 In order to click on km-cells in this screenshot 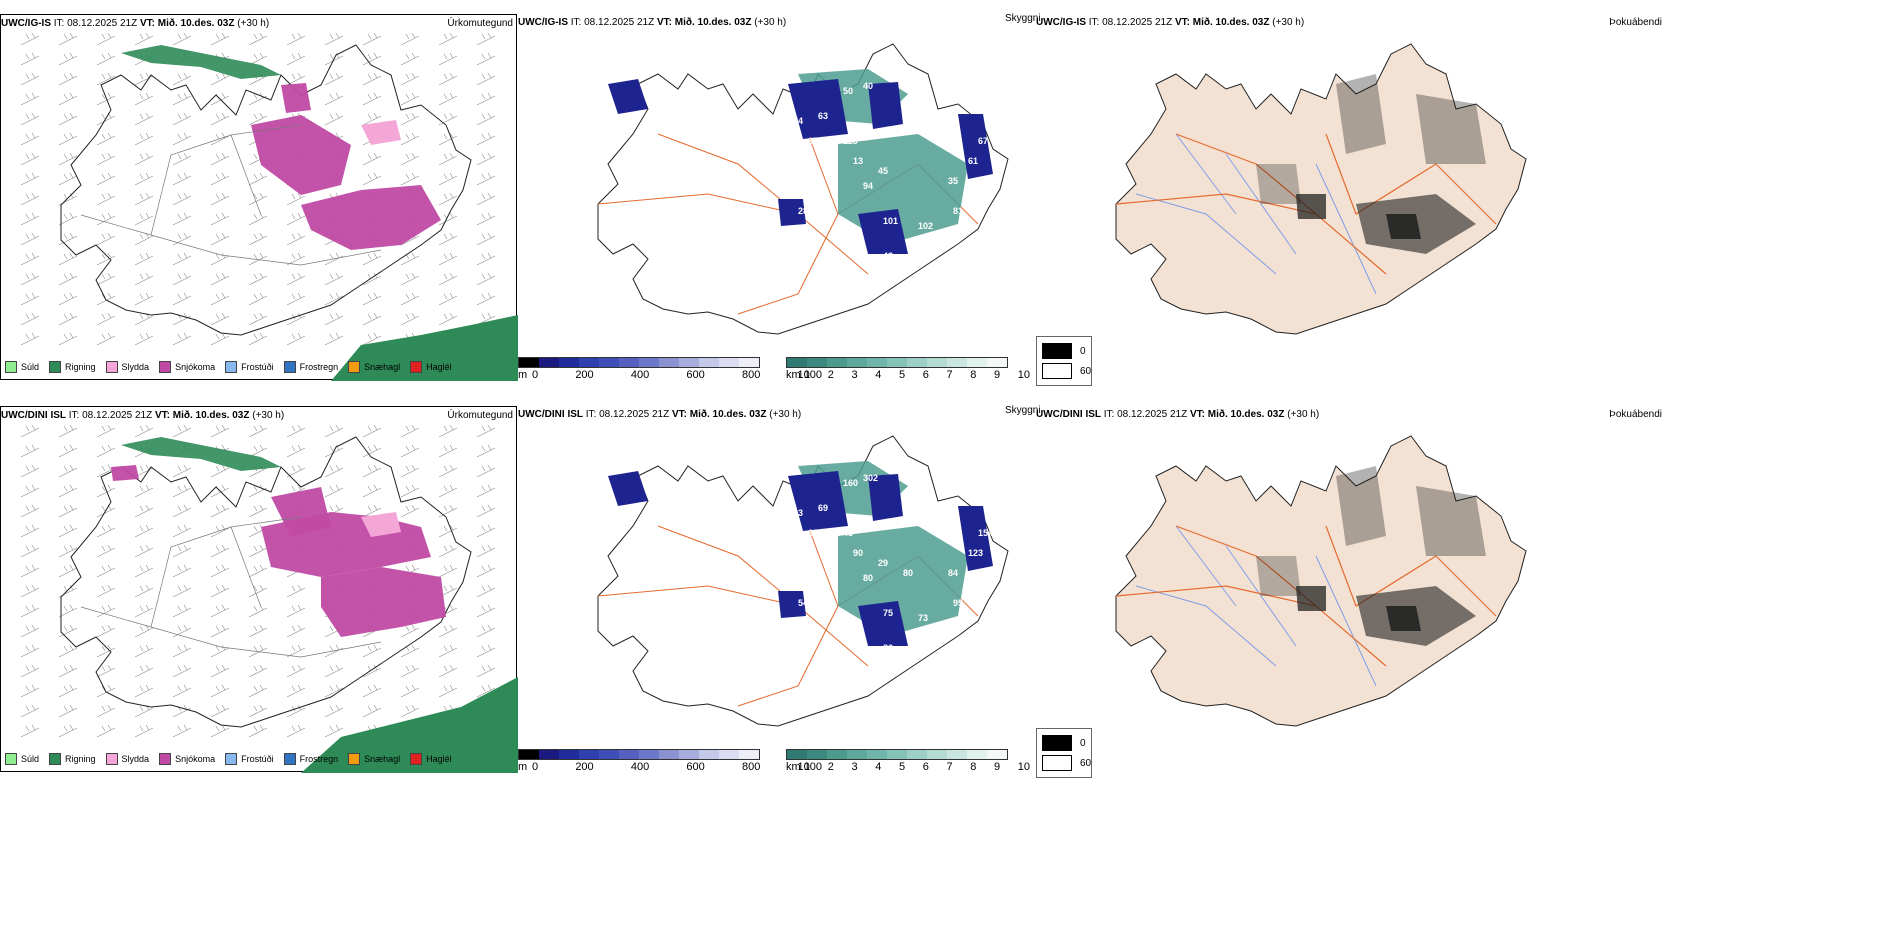, I will do `click(897, 754)`.